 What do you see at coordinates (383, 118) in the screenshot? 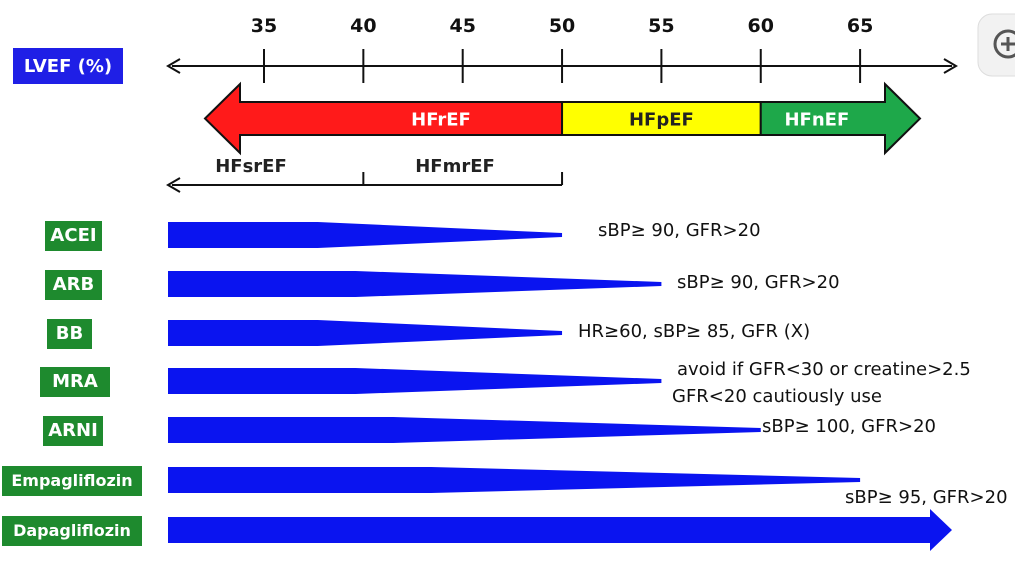
I see `band-hfref` at bounding box center [383, 118].